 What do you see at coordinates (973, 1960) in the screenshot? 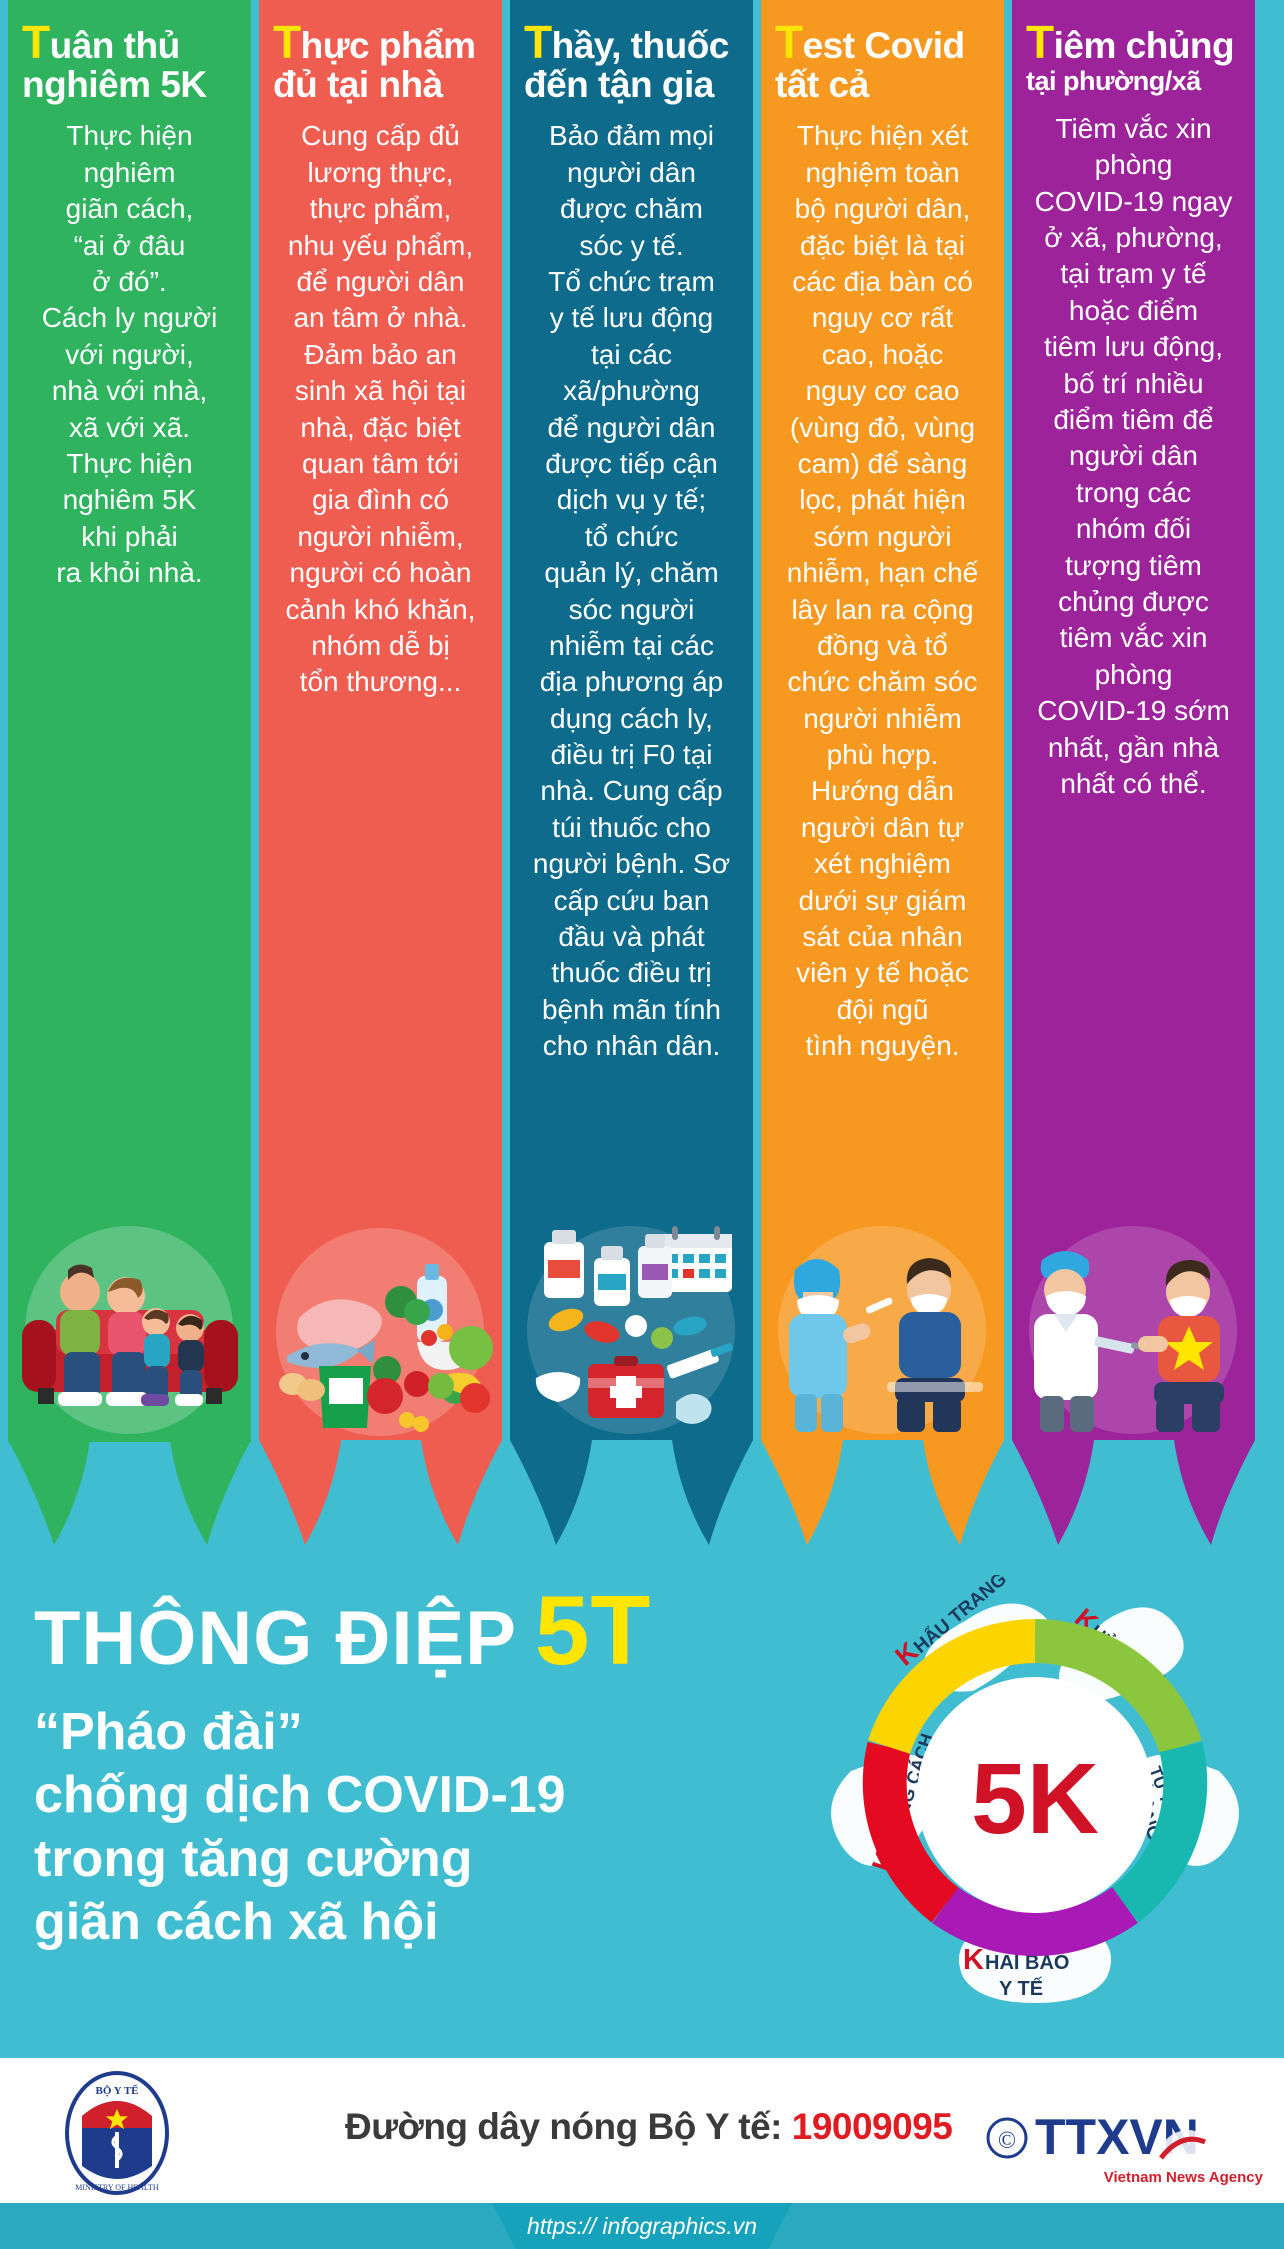
I see `svg-text: K` at bounding box center [973, 1960].